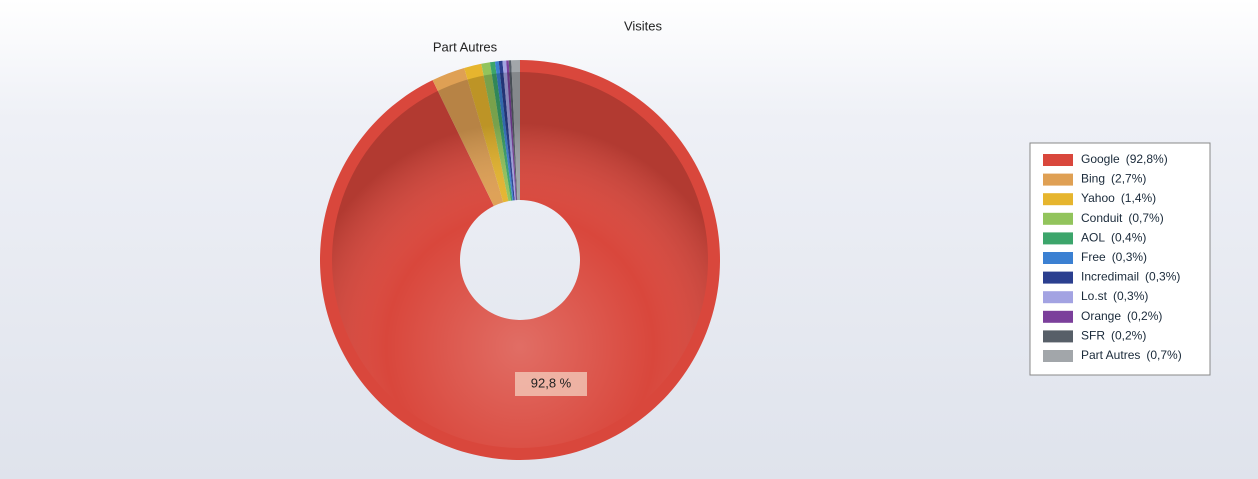 This screenshot has height=479, width=1258. What do you see at coordinates (1110, 355) in the screenshot?
I see `legend-name: Part Autres` at bounding box center [1110, 355].